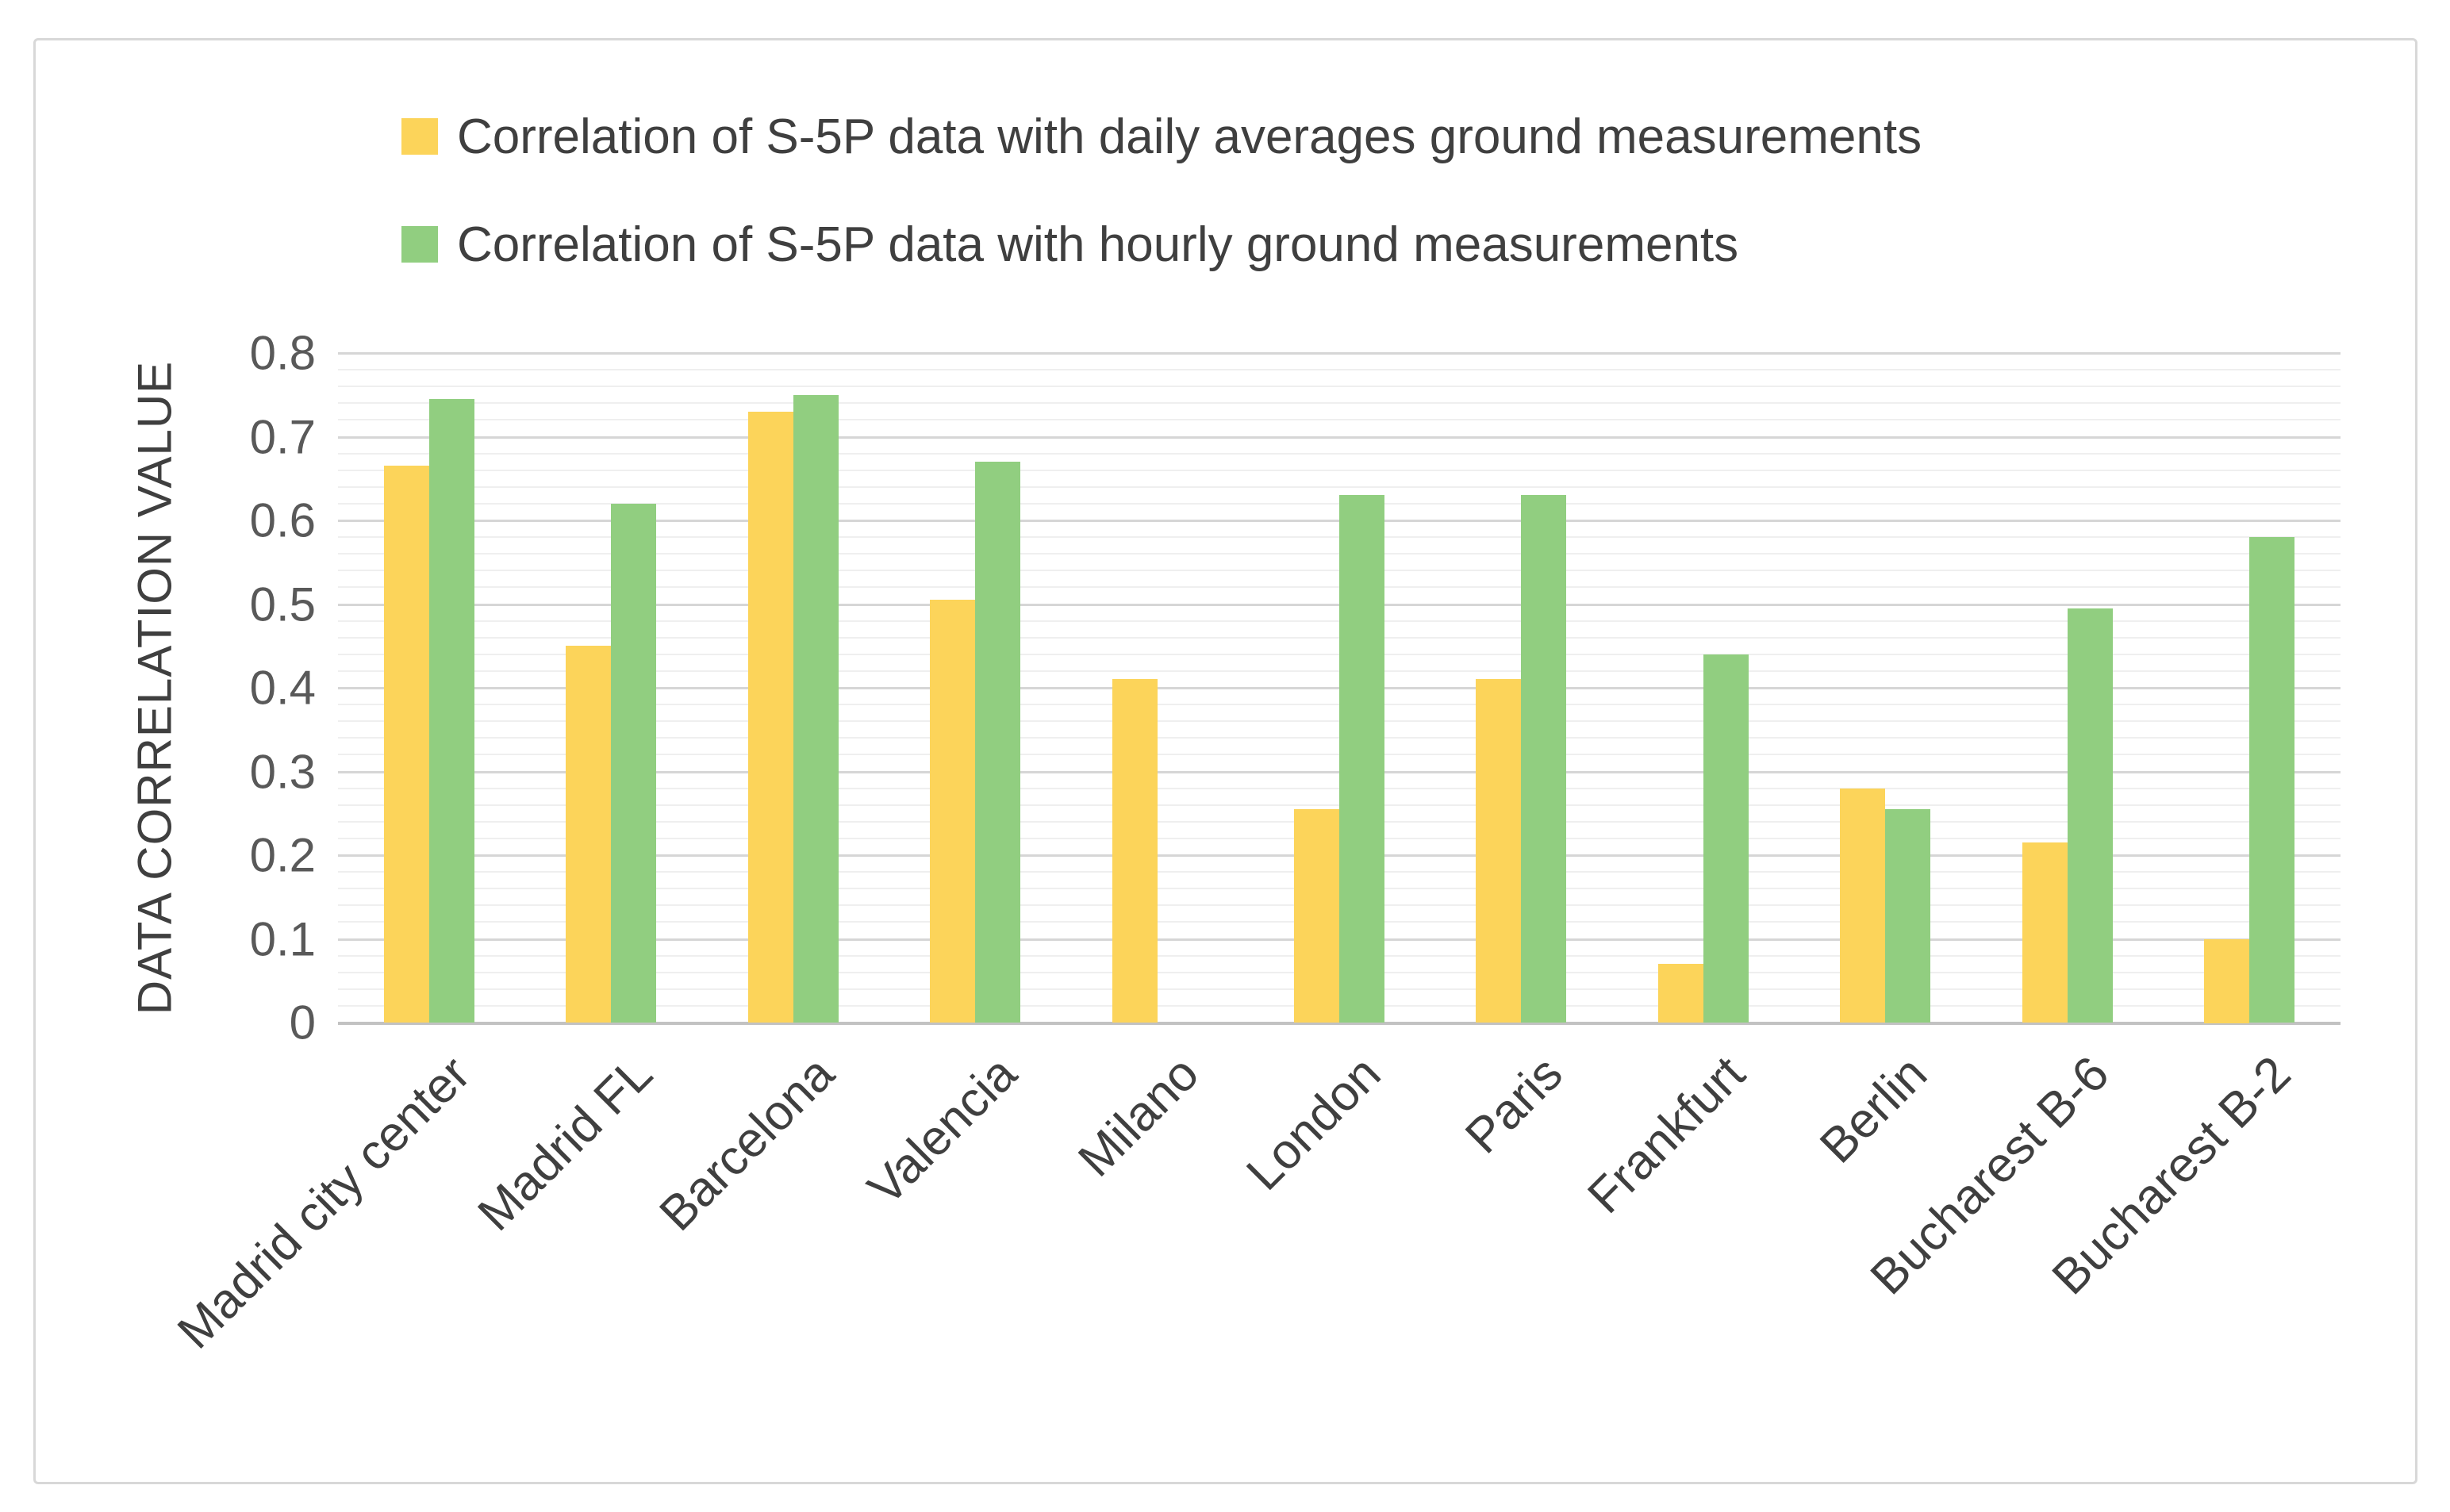 The height and width of the screenshot is (1512, 2450). Describe the element at coordinates (1316, 916) in the screenshot. I see `bar-daily-london` at that location.